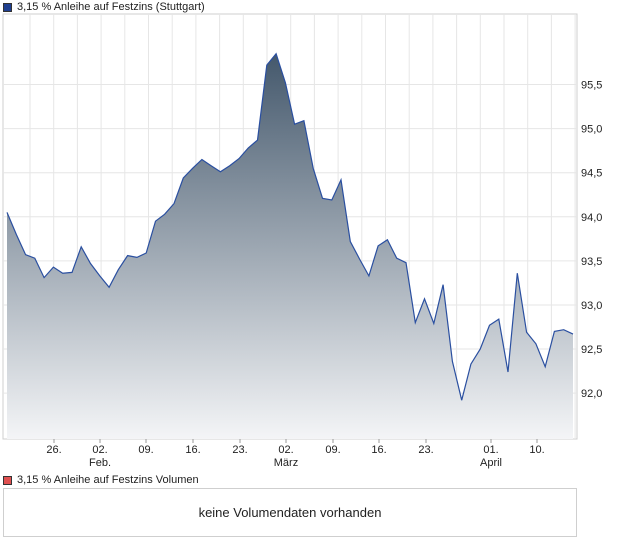 The image size is (620, 546). Describe the element at coordinates (536, 450) in the screenshot. I see `x-tick-label: 10.` at that location.